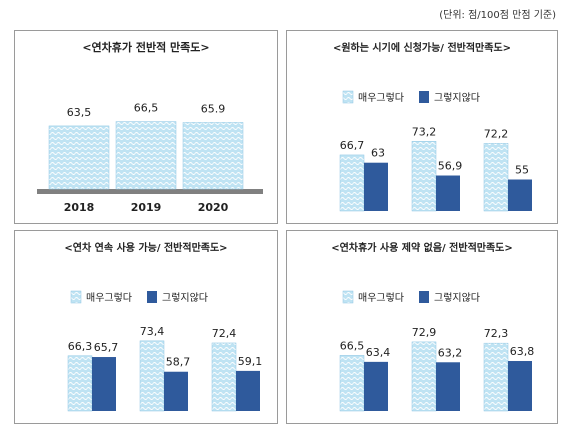  I want to click on x-tick-label: 2019, so click(146, 207).